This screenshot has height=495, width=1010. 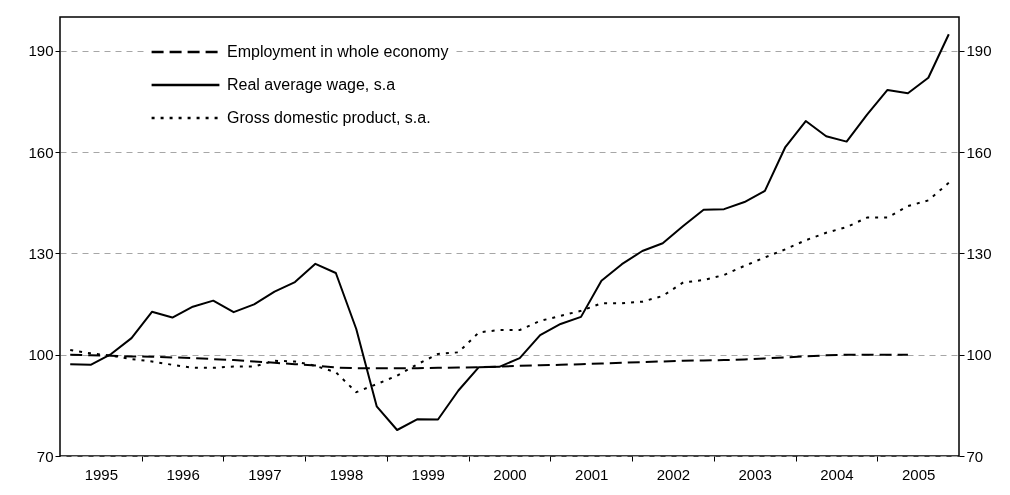 What do you see at coordinates (41, 355) in the screenshot?
I see `y-tick-label: 100` at bounding box center [41, 355].